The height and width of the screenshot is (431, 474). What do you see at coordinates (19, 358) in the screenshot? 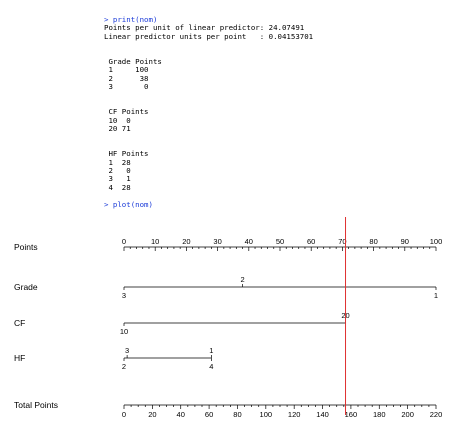
I see `row-label: HF` at bounding box center [19, 358].